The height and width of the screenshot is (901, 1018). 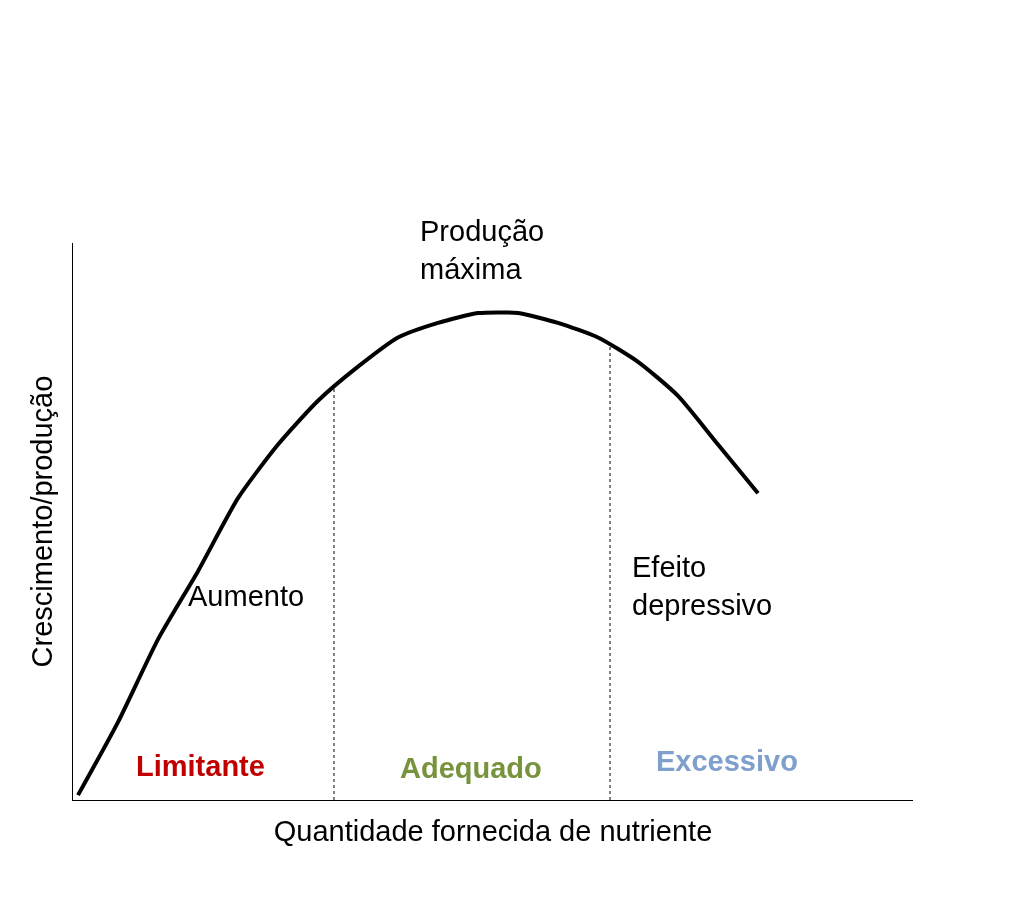 I want to click on annotation: Excessivo, so click(x=727, y=761).